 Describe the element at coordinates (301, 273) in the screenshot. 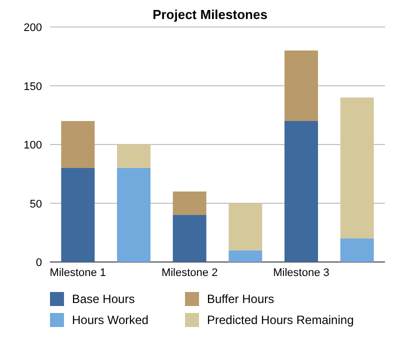

I see `x-tick-label: Milestone 3` at that location.